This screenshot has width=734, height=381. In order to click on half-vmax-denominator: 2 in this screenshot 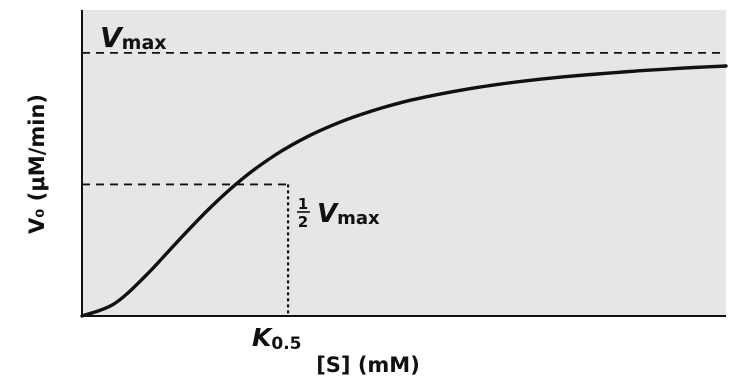, I will do `click(303, 222)`.